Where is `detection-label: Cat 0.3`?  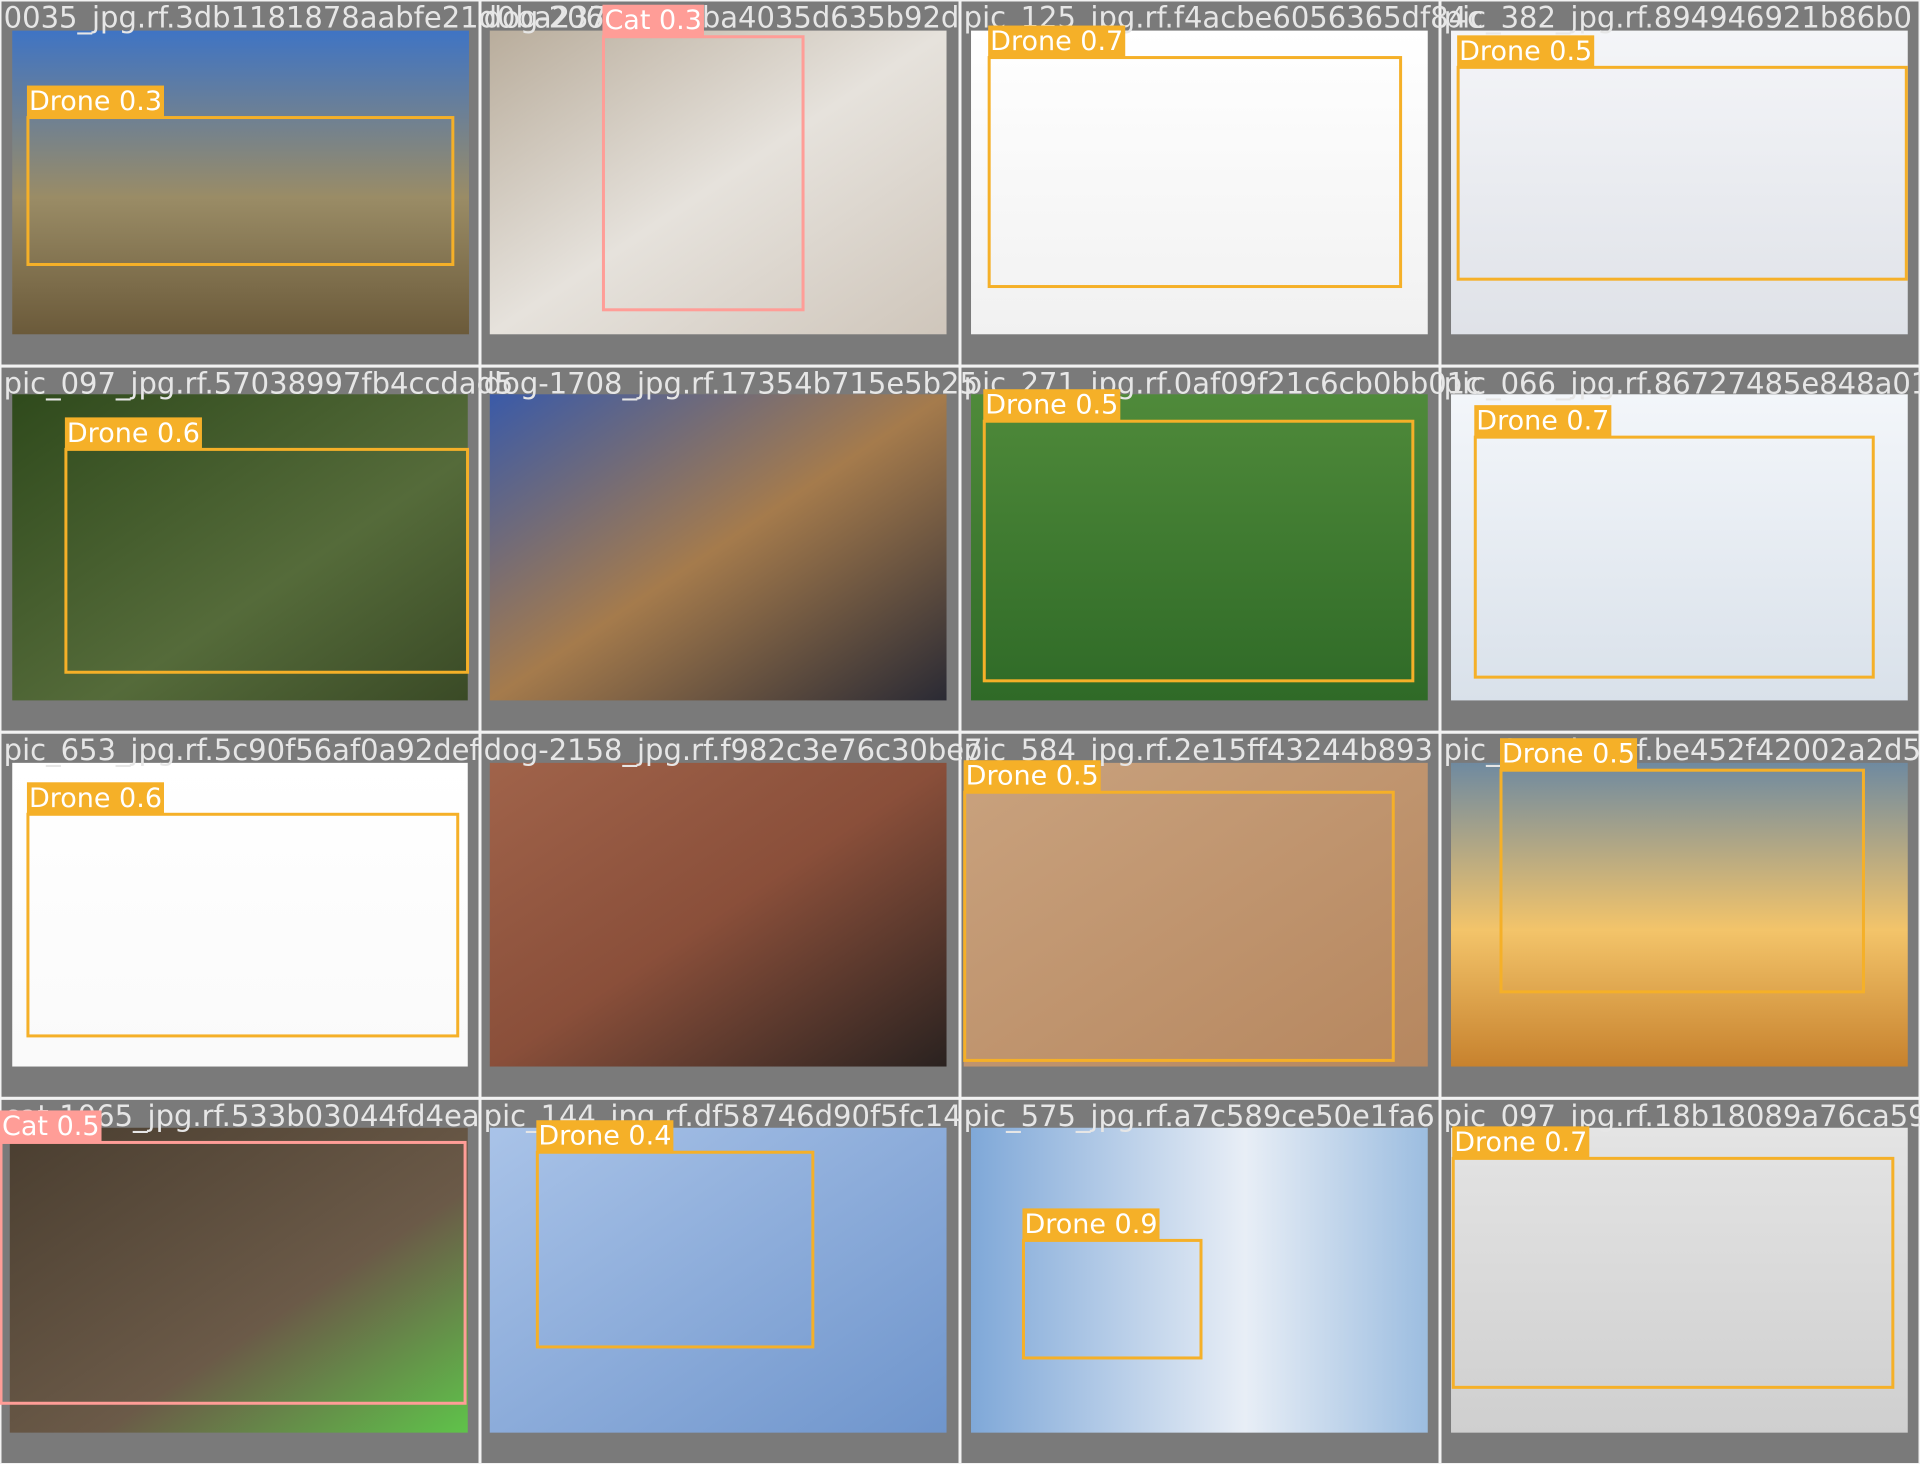
detection-label: Cat 0.3 is located at coordinates (653, 20).